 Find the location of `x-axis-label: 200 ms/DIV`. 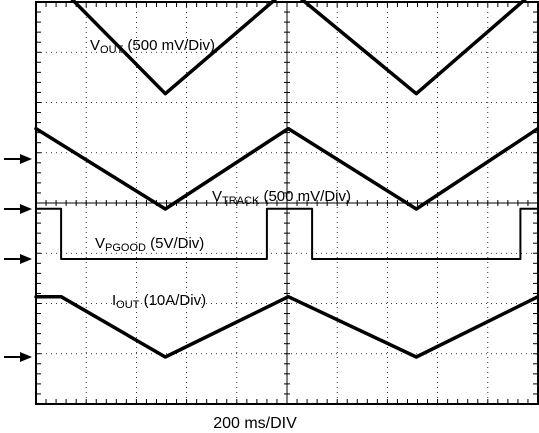

x-axis-label: 200 ms/DIV is located at coordinates (255, 423).